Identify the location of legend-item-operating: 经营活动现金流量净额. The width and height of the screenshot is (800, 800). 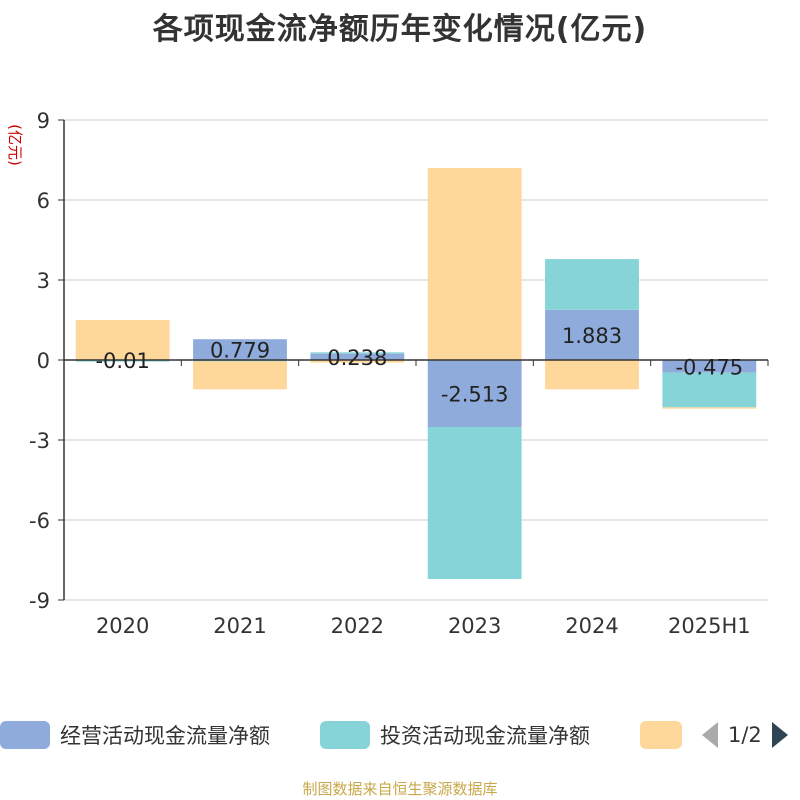
(135, 735).